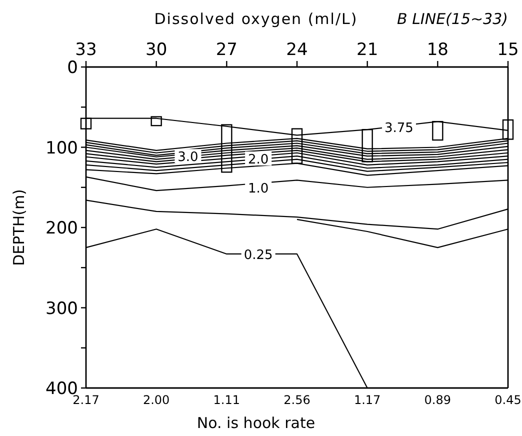 The width and height of the screenshot is (522, 436). What do you see at coordinates (438, 400) in the screenshot?
I see `x-tick-label: 0.89` at bounding box center [438, 400].